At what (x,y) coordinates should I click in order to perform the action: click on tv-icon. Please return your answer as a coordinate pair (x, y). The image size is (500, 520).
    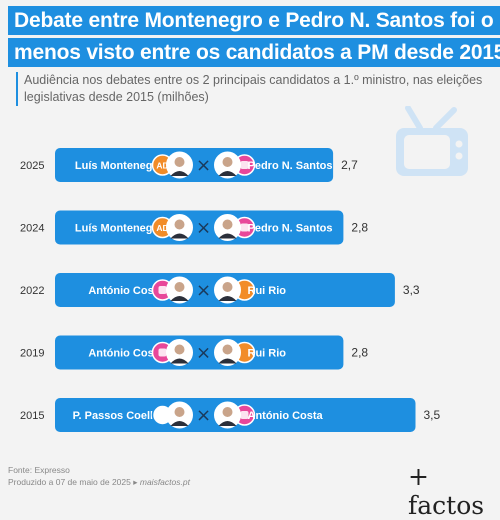
    Looking at the image, I should click on (432, 141).